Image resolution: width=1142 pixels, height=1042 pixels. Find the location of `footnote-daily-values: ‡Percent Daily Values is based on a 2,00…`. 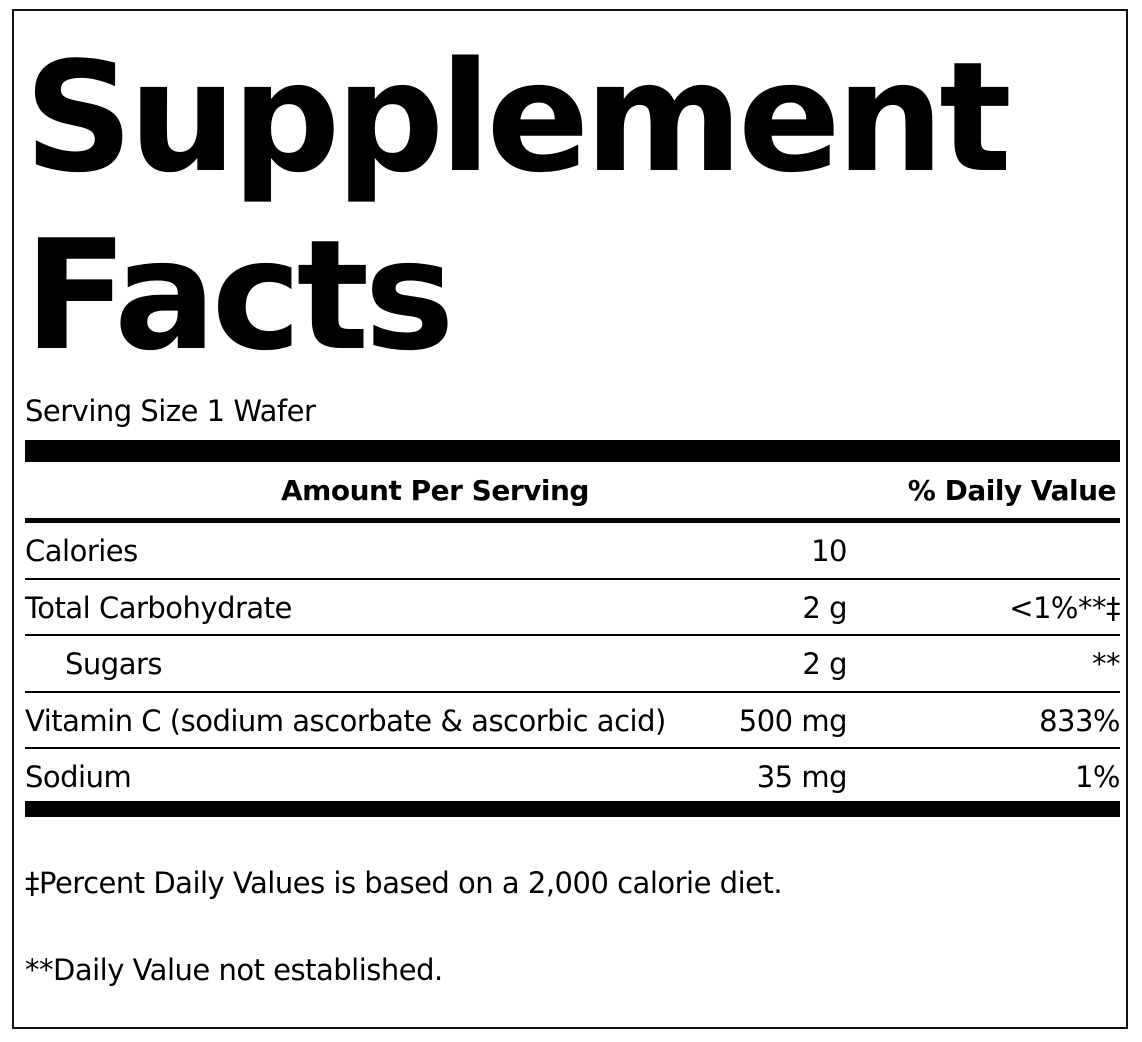

footnote-daily-values: ‡Percent Daily Values is based on a 2,00… is located at coordinates (404, 883).